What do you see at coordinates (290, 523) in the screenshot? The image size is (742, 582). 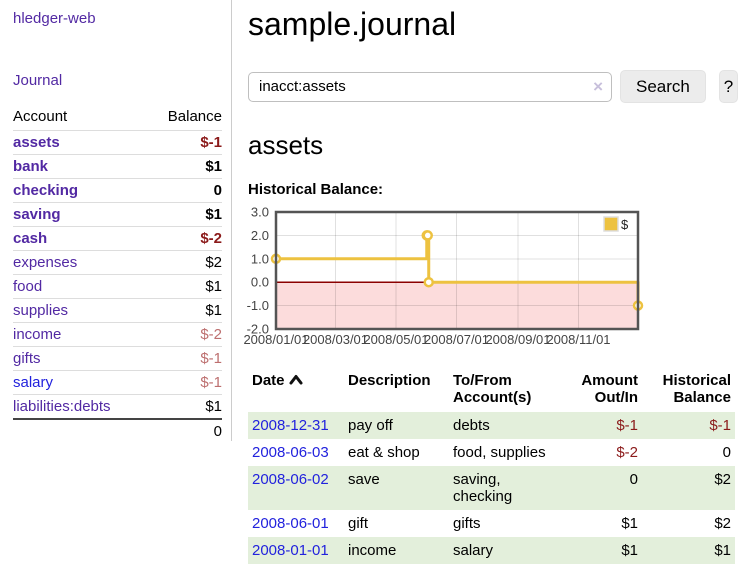 I see `register-date-link: 2008-06-01` at bounding box center [290, 523].